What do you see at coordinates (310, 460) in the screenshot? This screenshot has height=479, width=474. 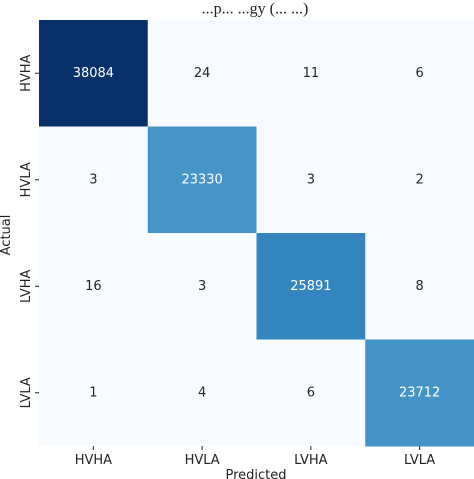 I see `x-tick-label: LVHA` at bounding box center [310, 460].